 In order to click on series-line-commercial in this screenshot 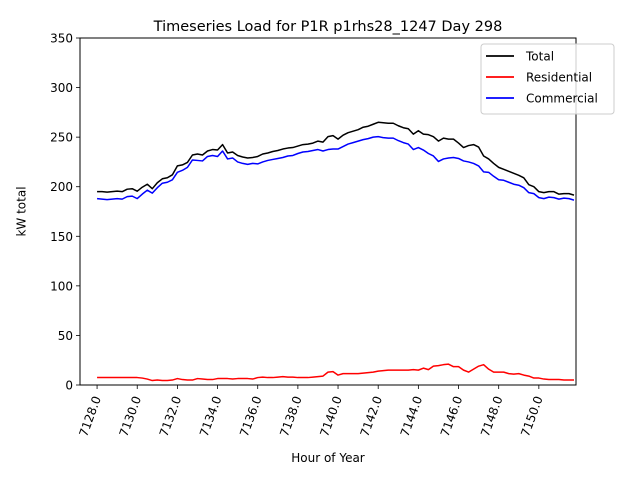, I will do `click(335, 168)`.